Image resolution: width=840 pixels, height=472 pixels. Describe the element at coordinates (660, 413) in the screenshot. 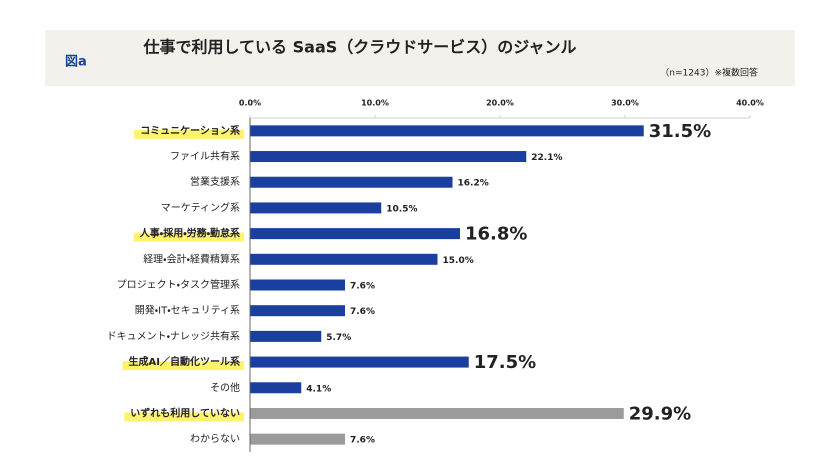

I see `value-label: 29.9%` at that location.